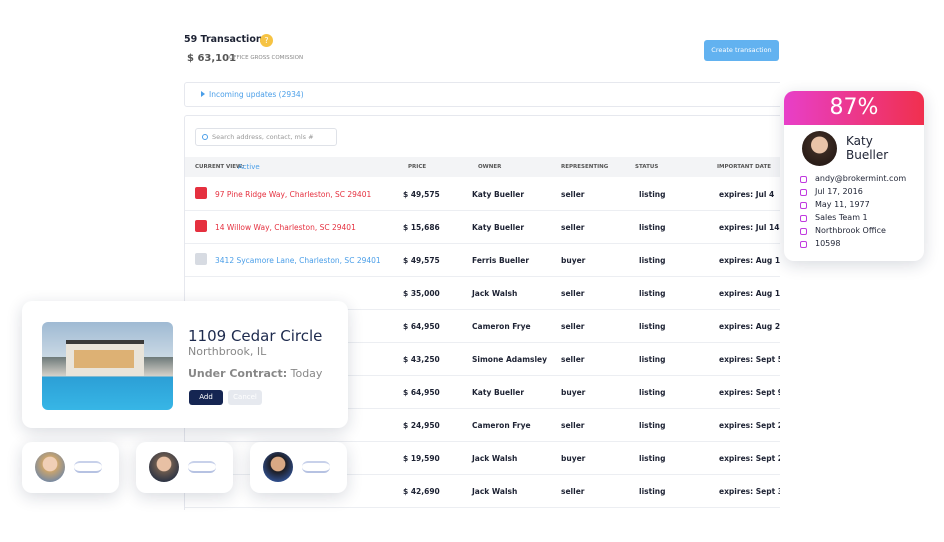 Image resolution: width=944 pixels, height=542 pixels. I want to click on title: 59 Transactions, so click(226, 39).